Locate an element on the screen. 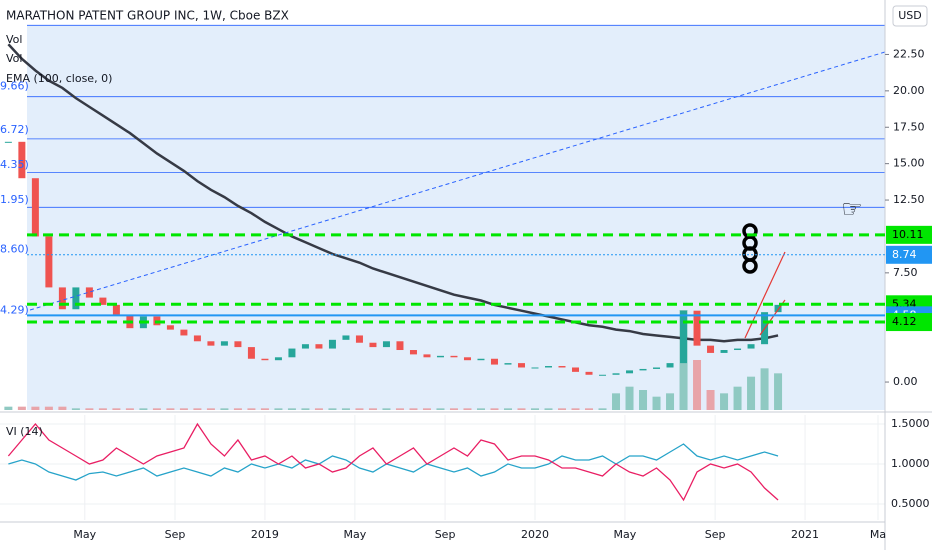 The height and width of the screenshot is (554, 932). y-tick-label: 0.00 is located at coordinates (905, 381).